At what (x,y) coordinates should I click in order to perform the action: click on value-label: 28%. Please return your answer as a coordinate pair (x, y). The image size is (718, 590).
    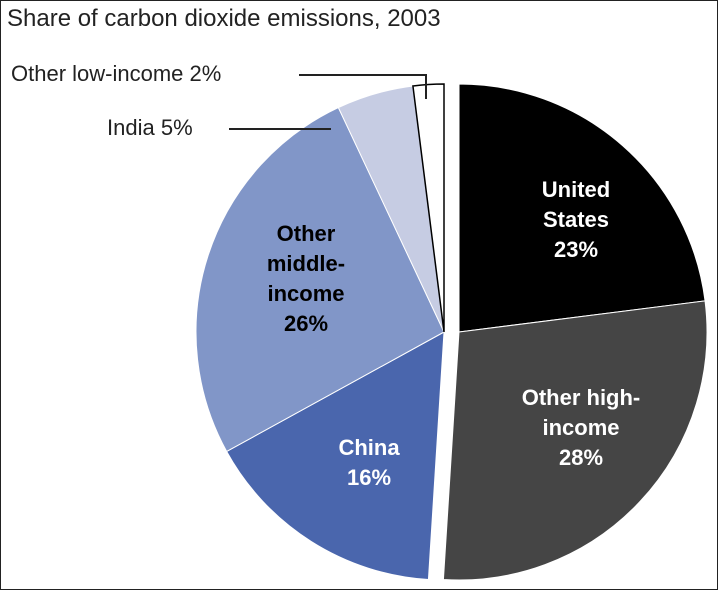
    Looking at the image, I should click on (581, 457).